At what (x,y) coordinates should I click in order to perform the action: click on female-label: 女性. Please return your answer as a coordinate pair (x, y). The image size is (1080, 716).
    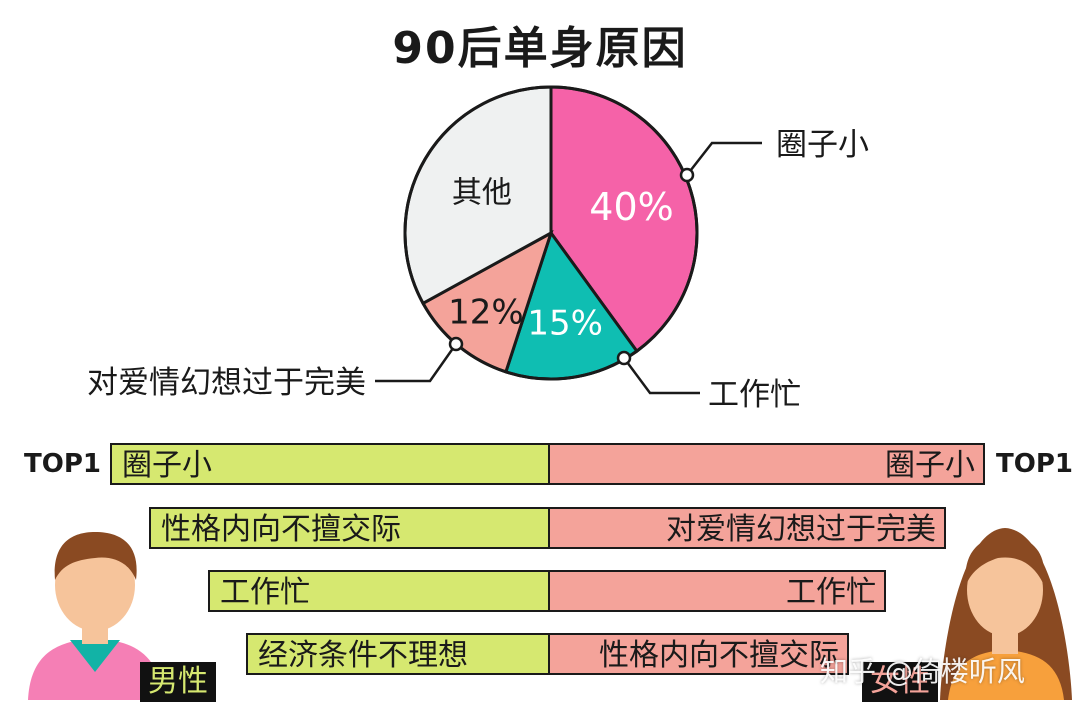
    Looking at the image, I should click on (900, 682).